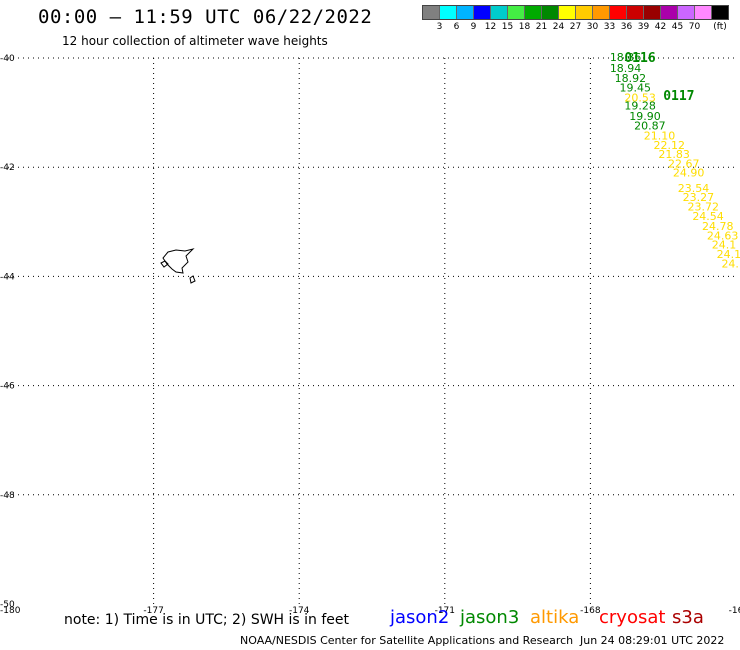 Image resolution: width=740 pixels, height=650 pixels. I want to click on map-title: 00:00 – 11:59 UTC 06/22/2022, so click(205, 17).